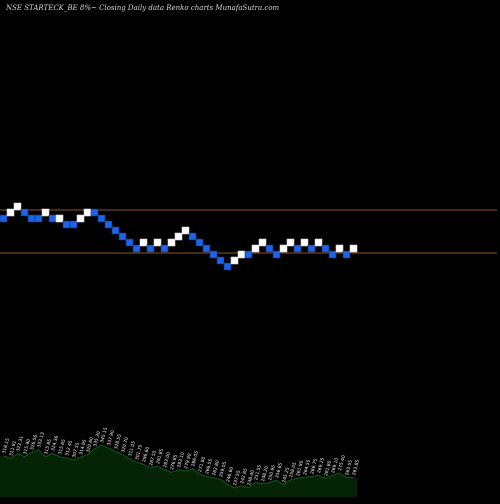 This screenshot has height=504, width=500. I want to click on volume-value-label: 262.80, so click(216, 468).